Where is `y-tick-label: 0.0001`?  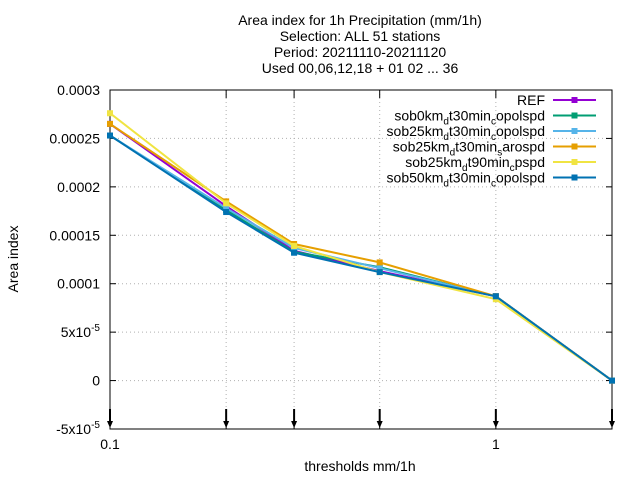 y-tick-label: 0.0001 is located at coordinates (78, 284).